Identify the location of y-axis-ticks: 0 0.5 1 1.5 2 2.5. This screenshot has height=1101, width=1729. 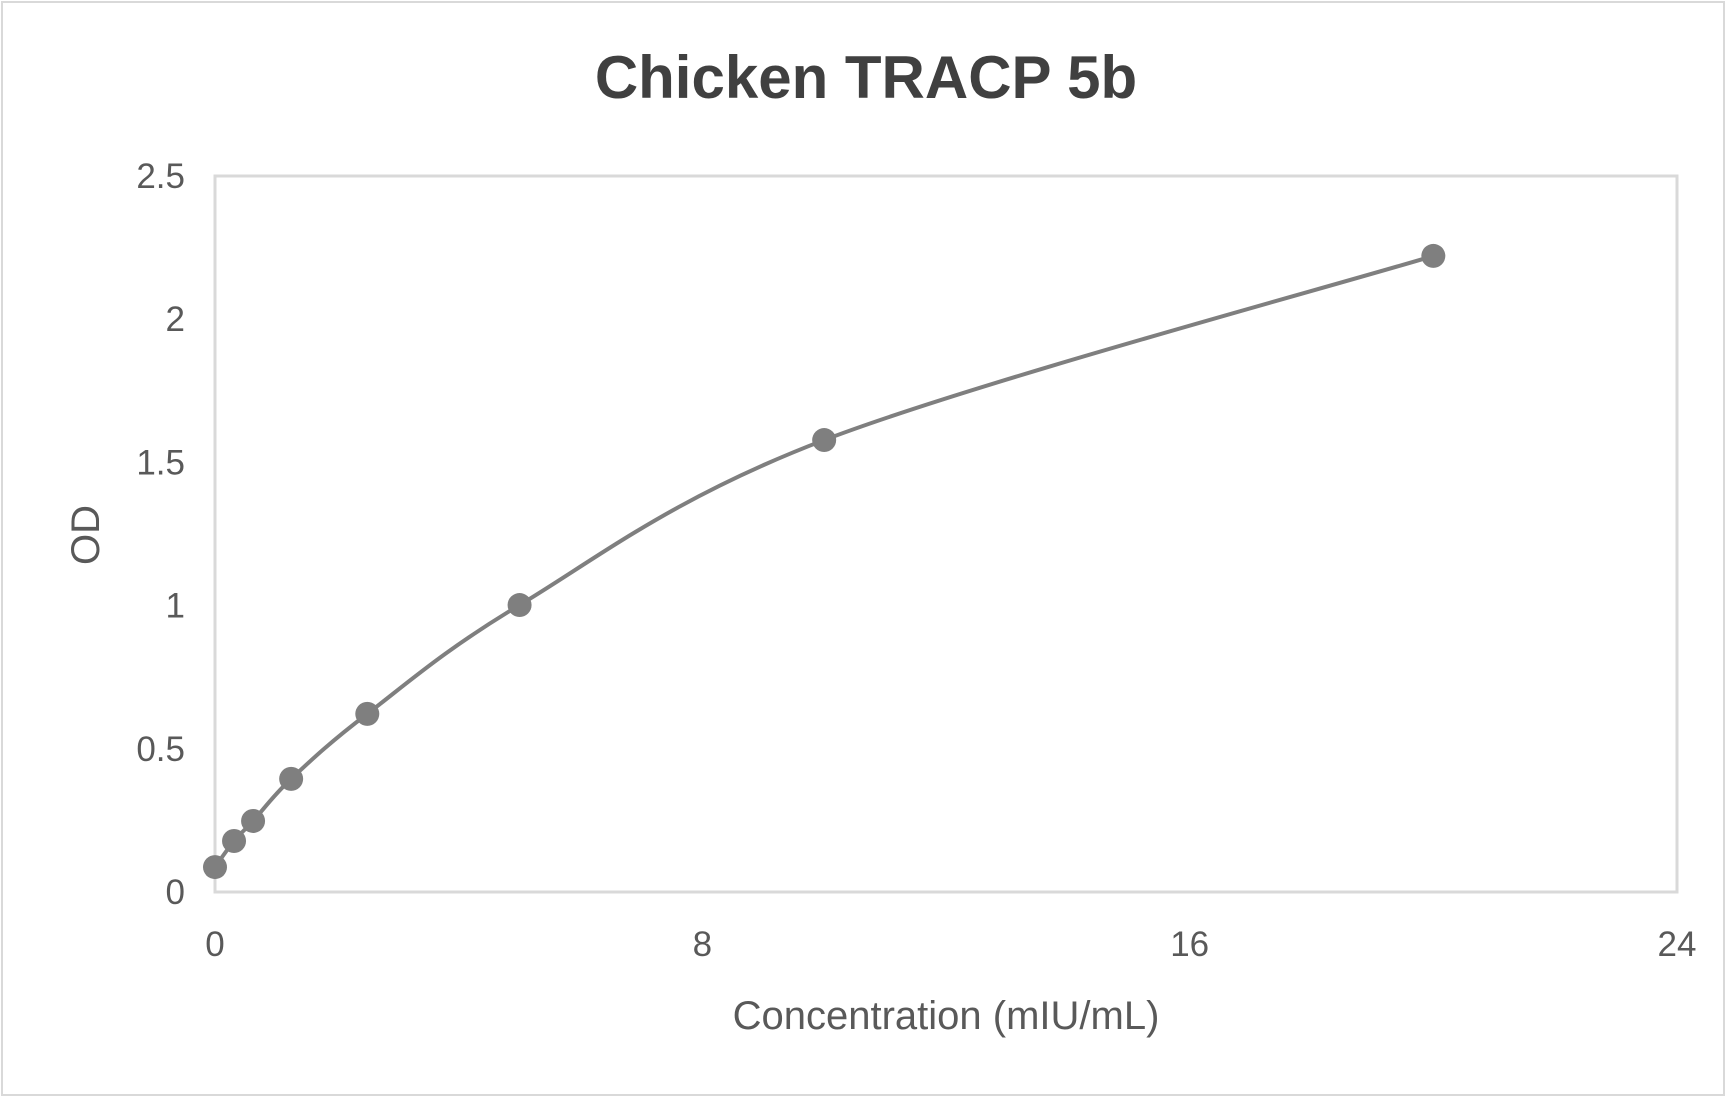
(160, 534).